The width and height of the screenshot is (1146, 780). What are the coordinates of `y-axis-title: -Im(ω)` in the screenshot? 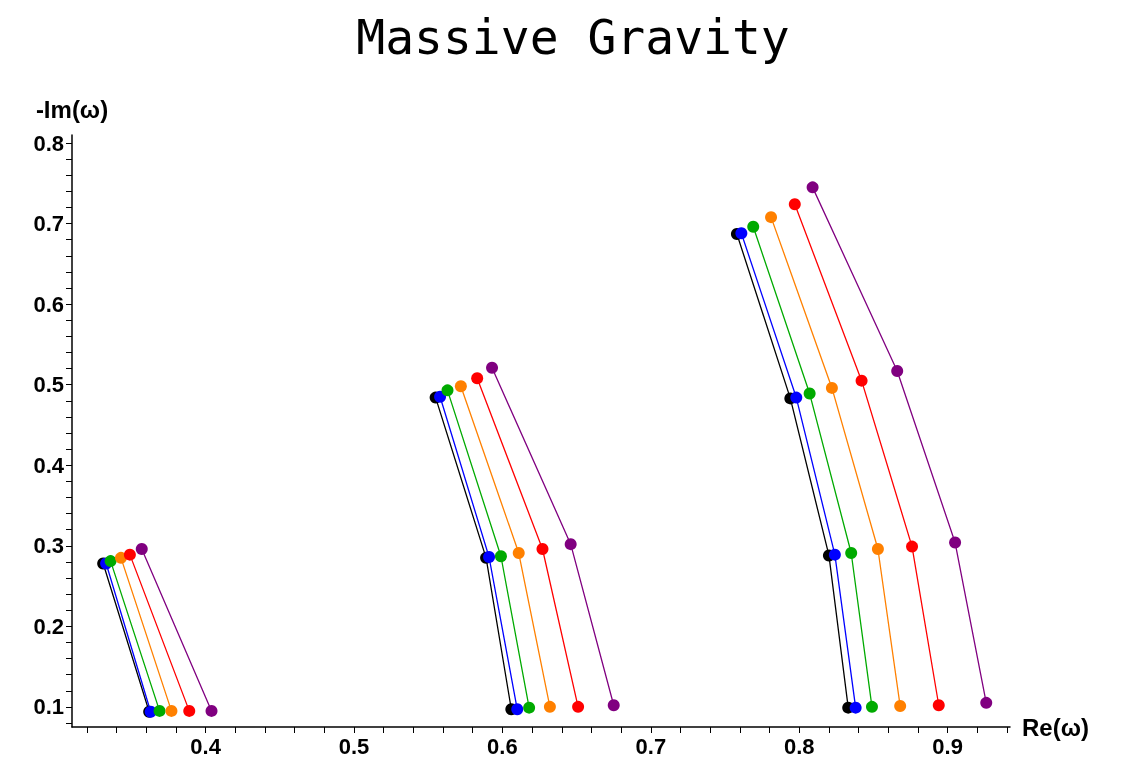 It's located at (72, 109).